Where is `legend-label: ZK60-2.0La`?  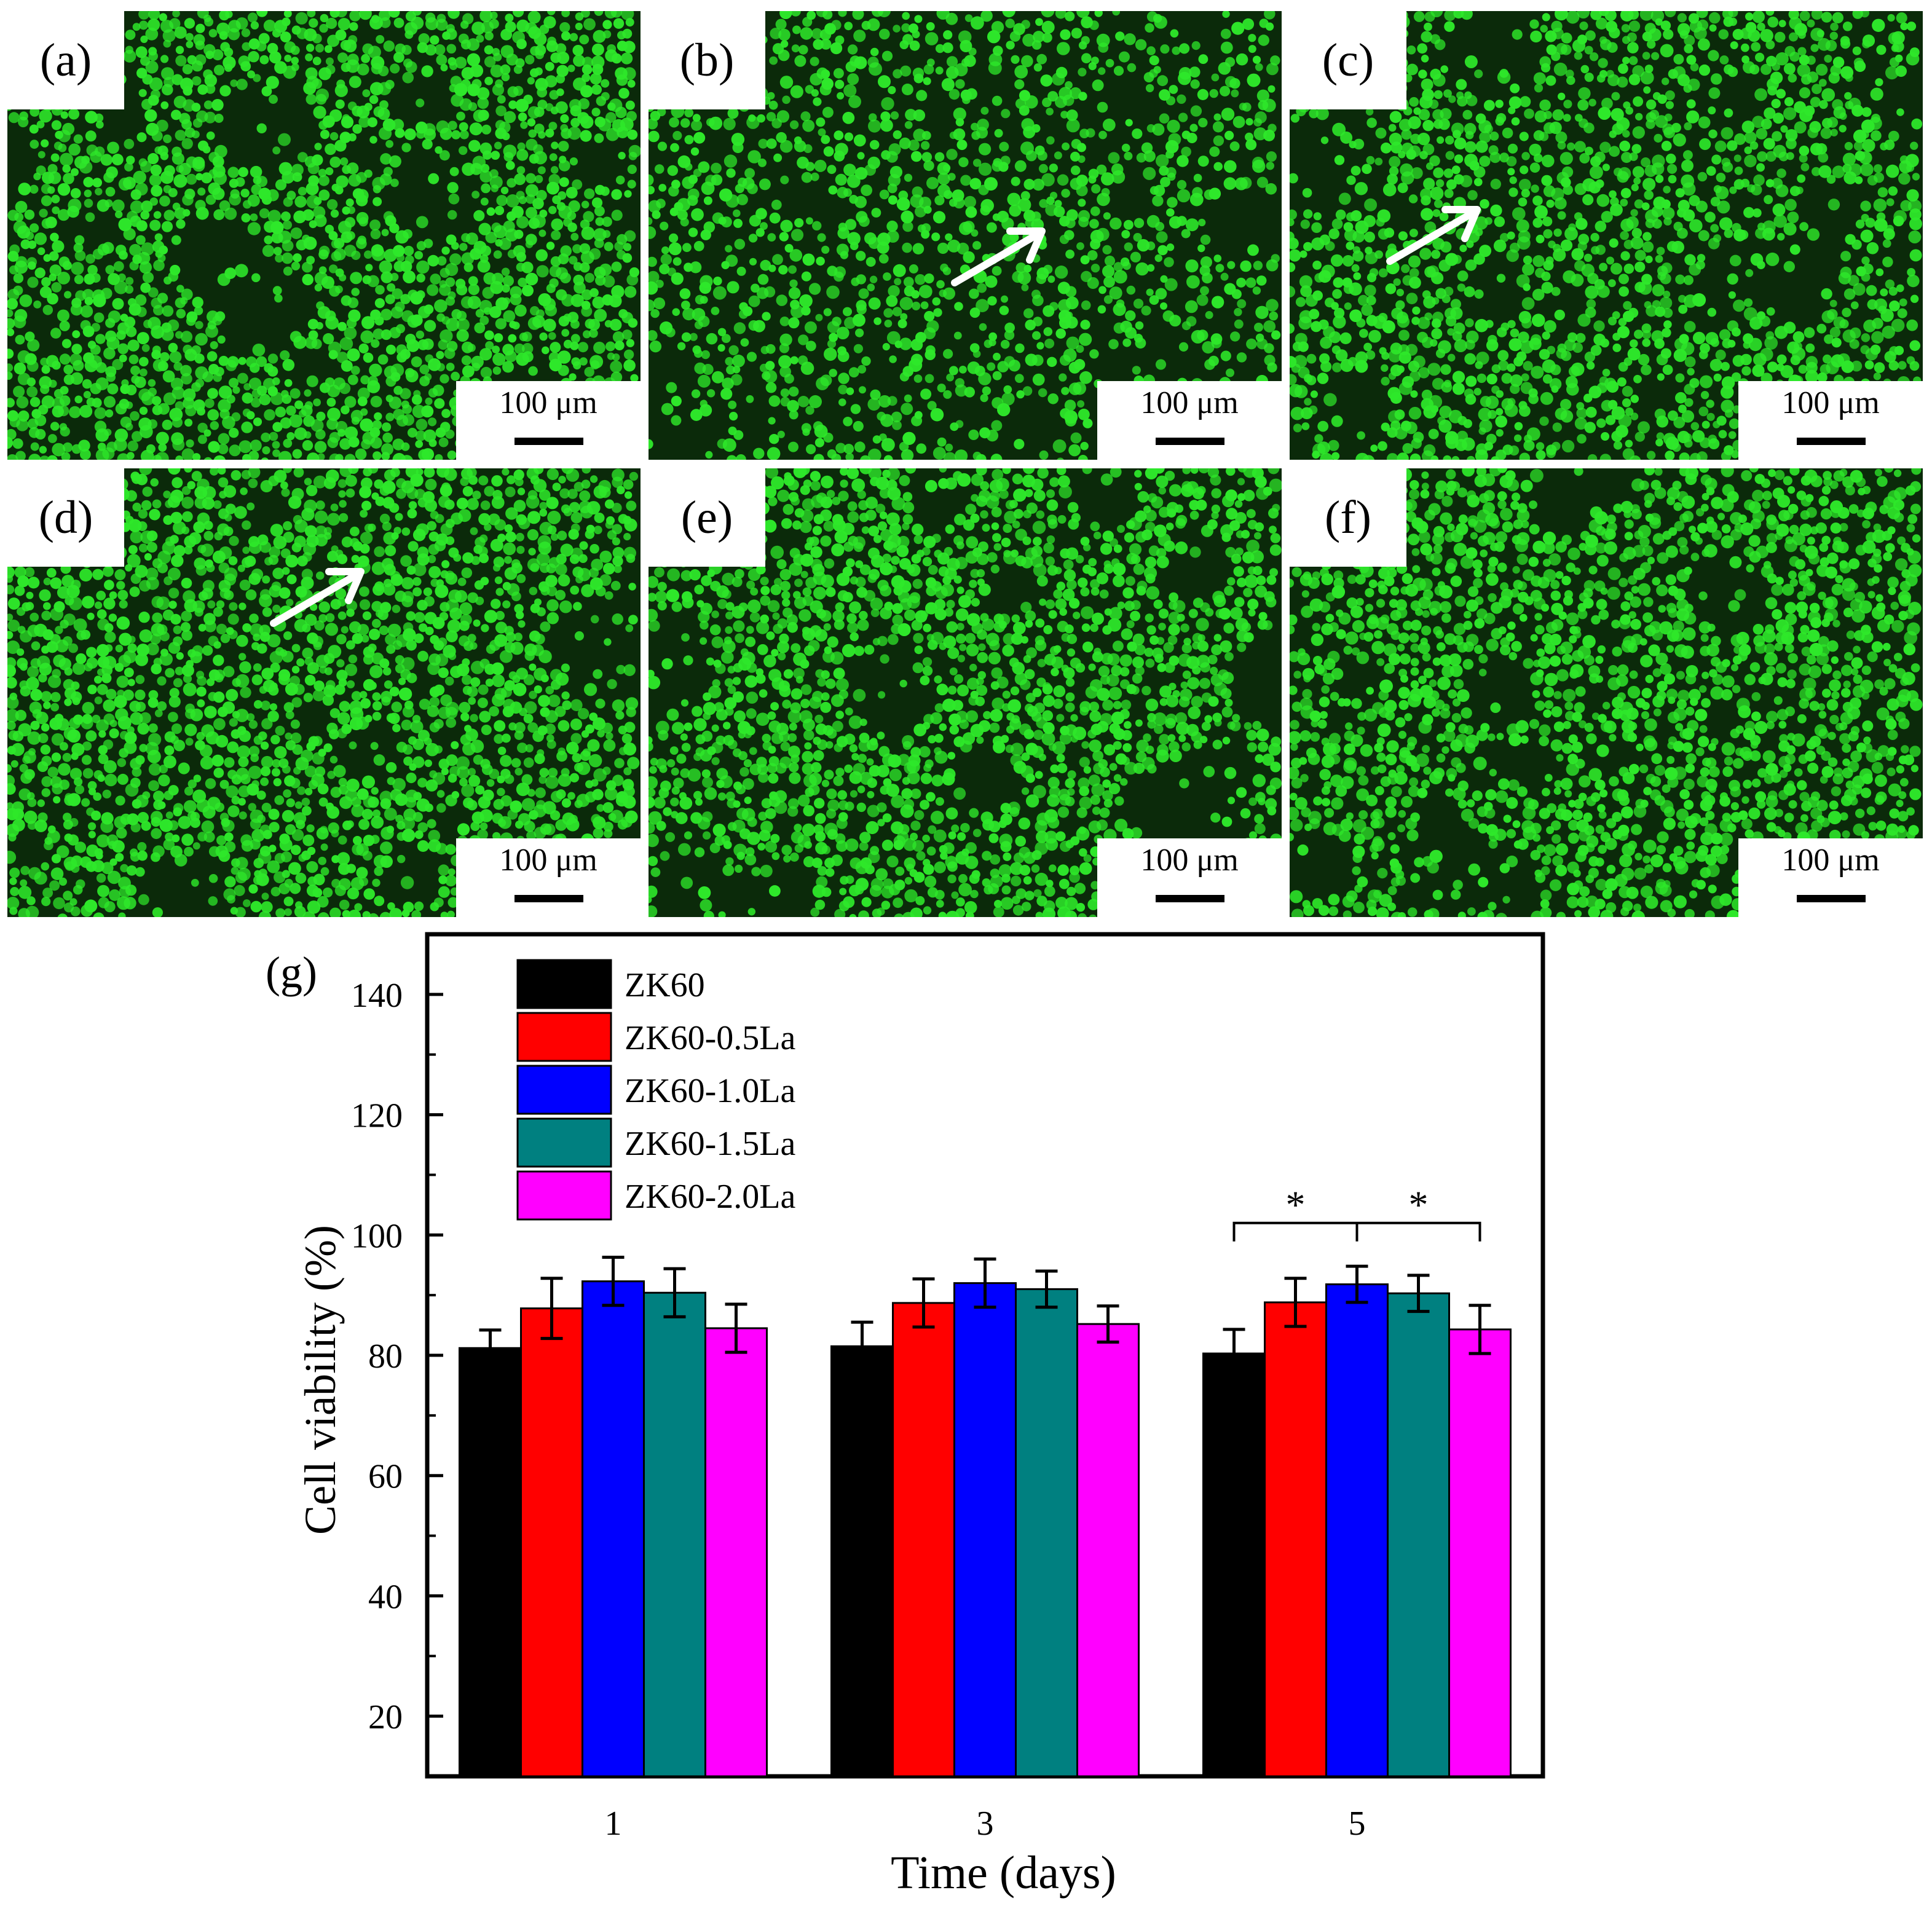
legend-label: ZK60-2.0La is located at coordinates (710, 1197).